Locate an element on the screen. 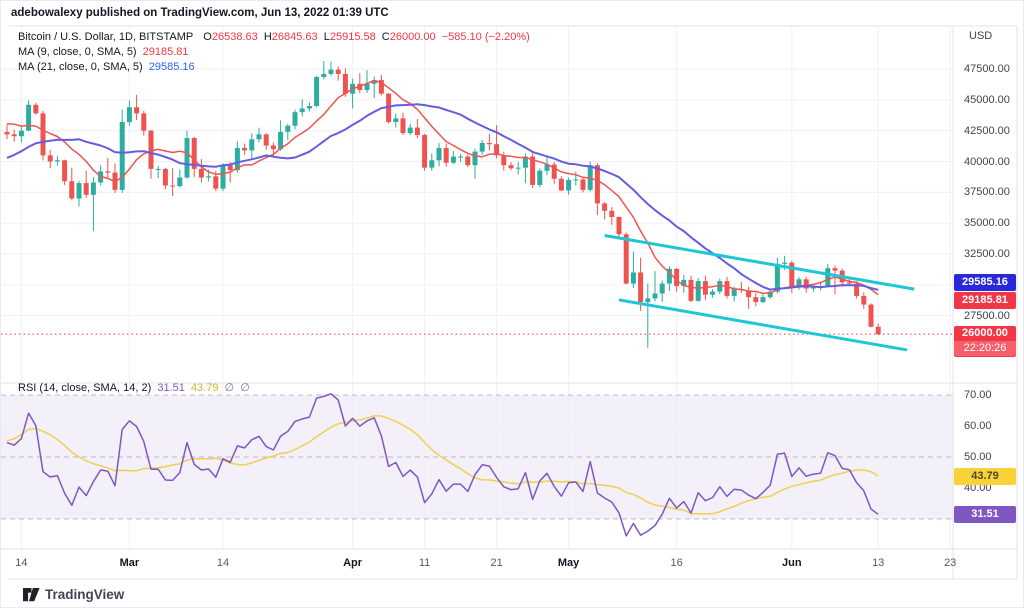 The height and width of the screenshot is (608, 1024). low-value: 25915.58 is located at coordinates (352, 37).